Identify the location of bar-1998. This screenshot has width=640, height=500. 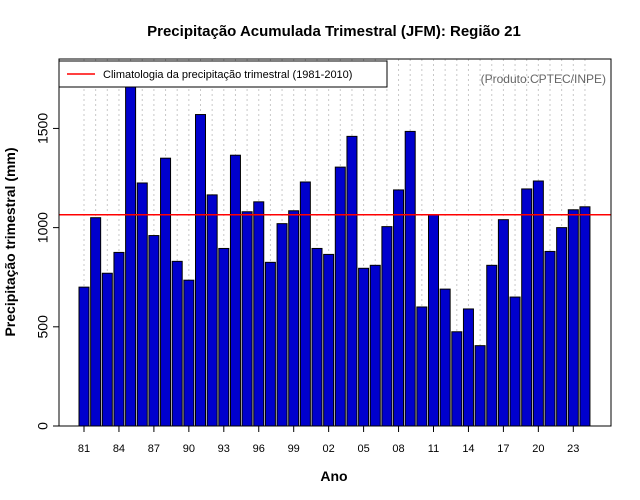
(282, 325).